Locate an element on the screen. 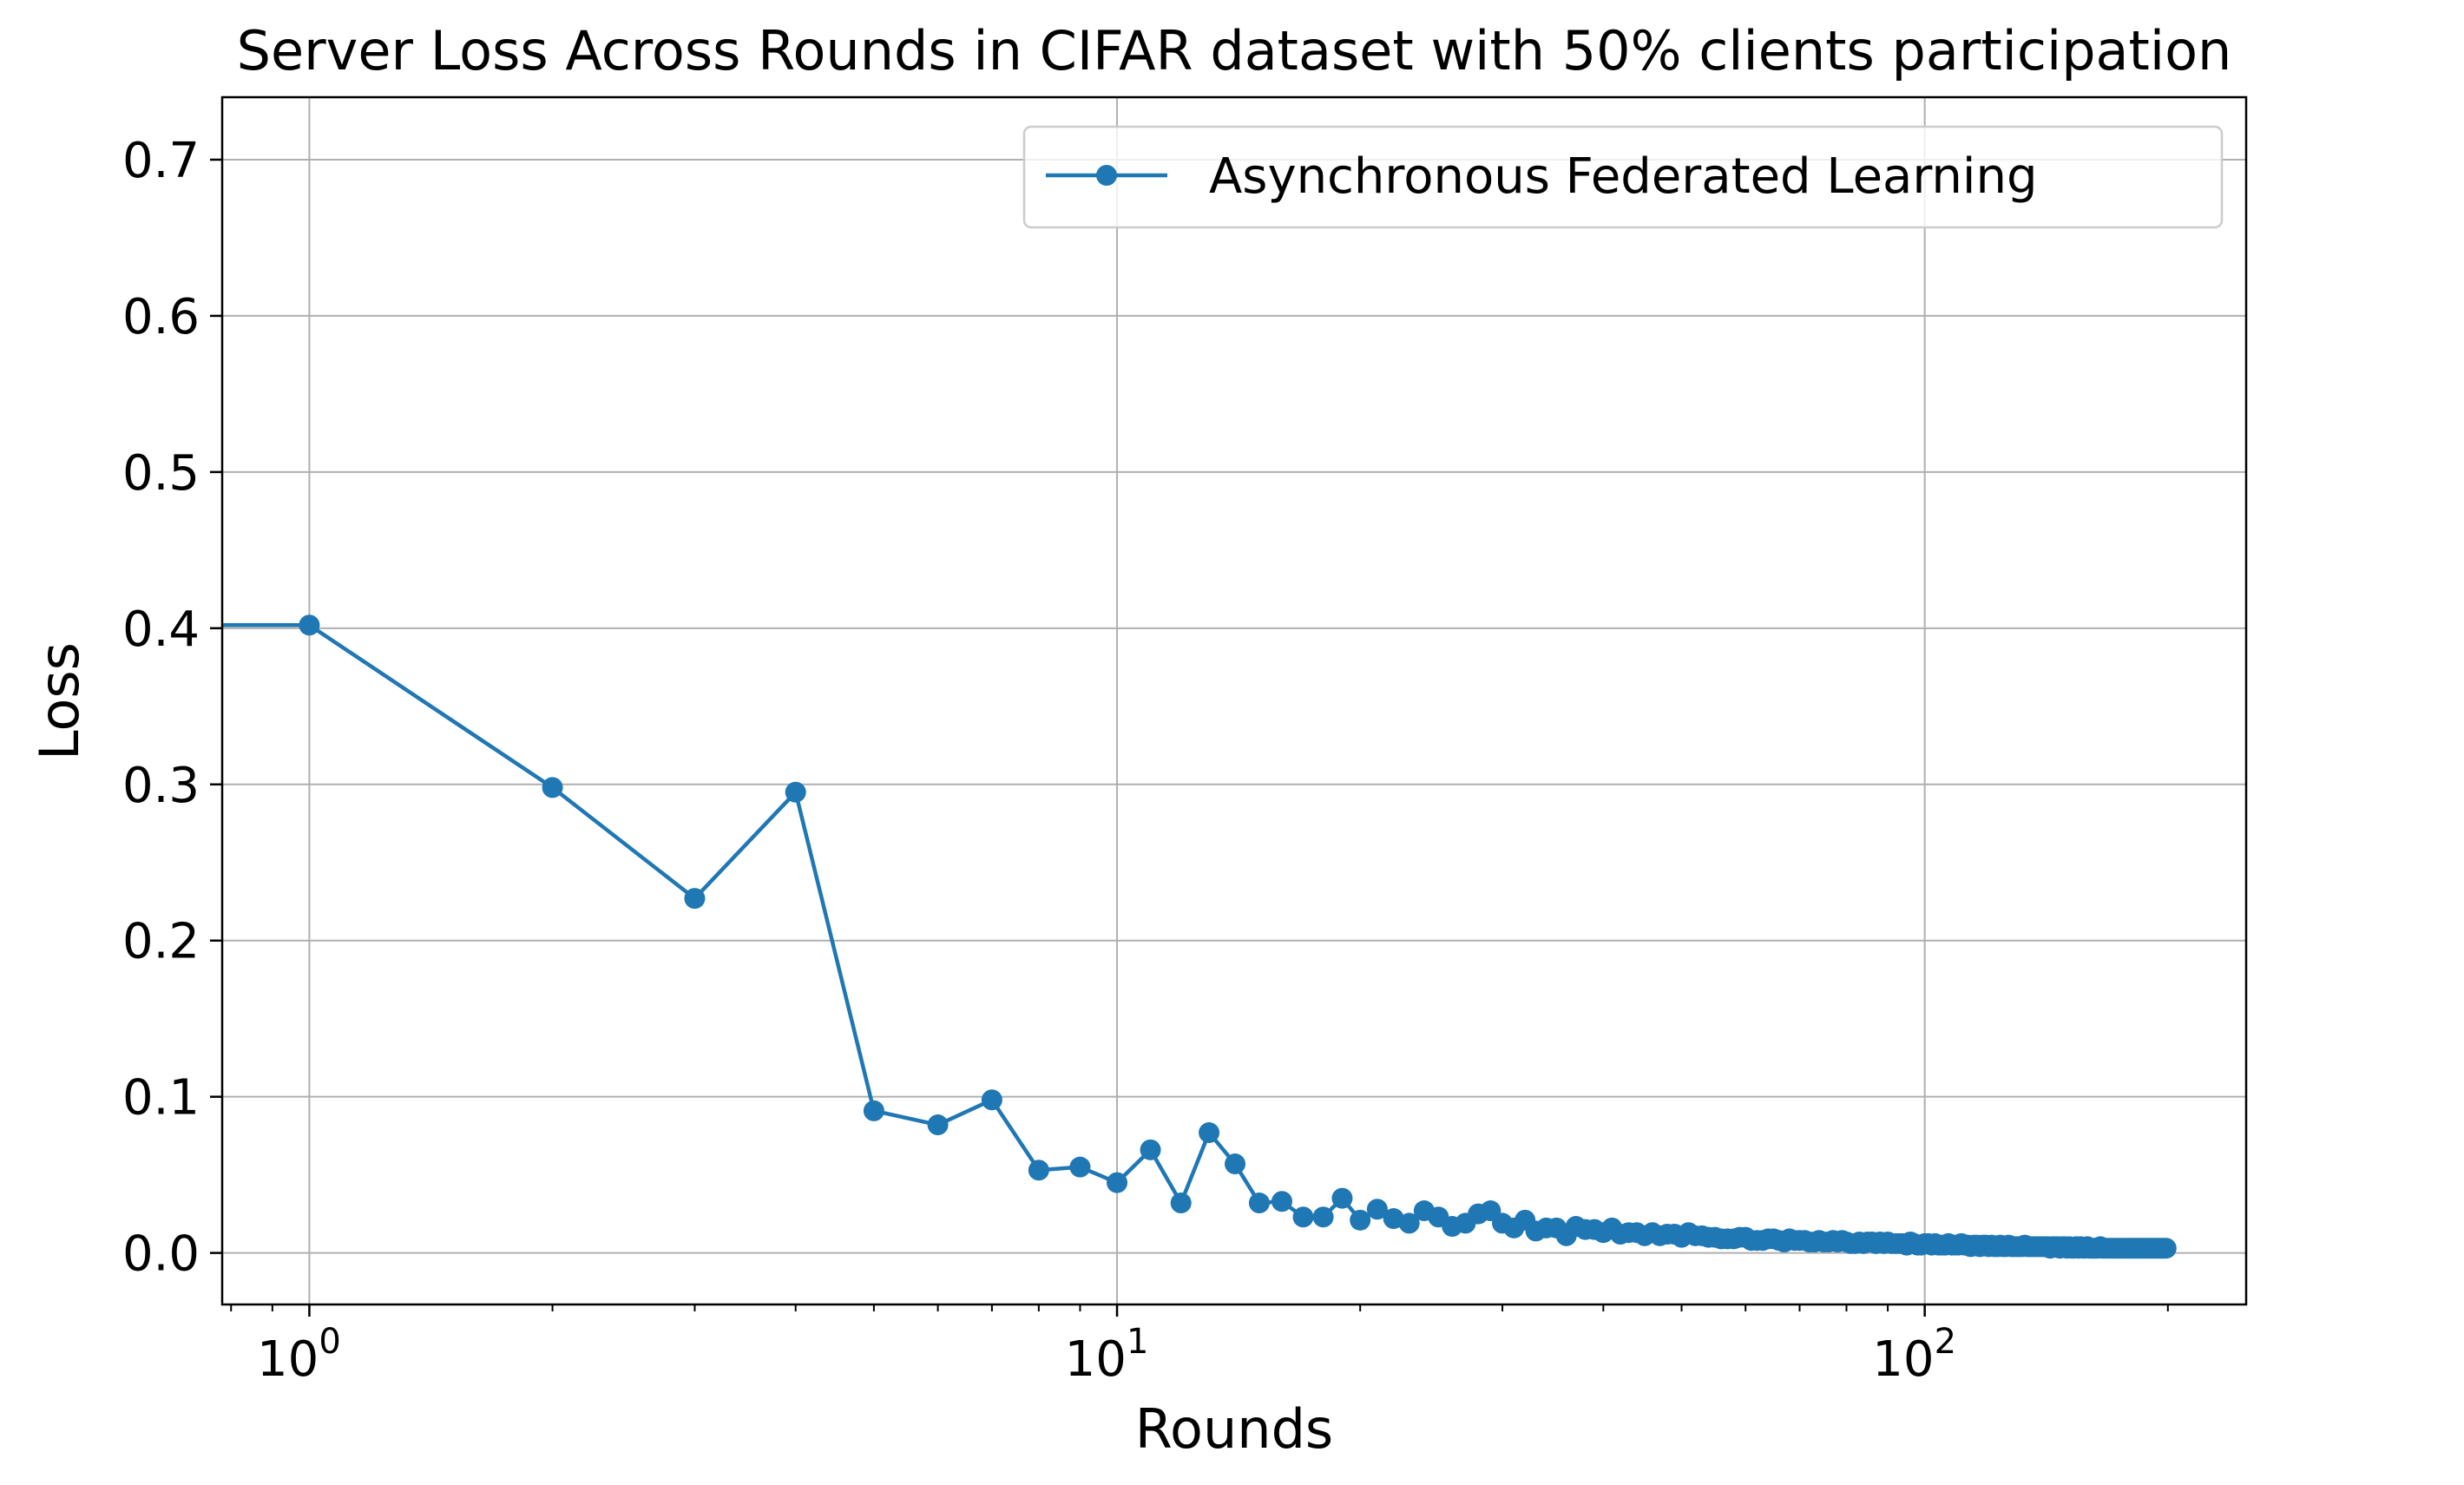  y-tick-label: 0.0 is located at coordinates (161, 1254).